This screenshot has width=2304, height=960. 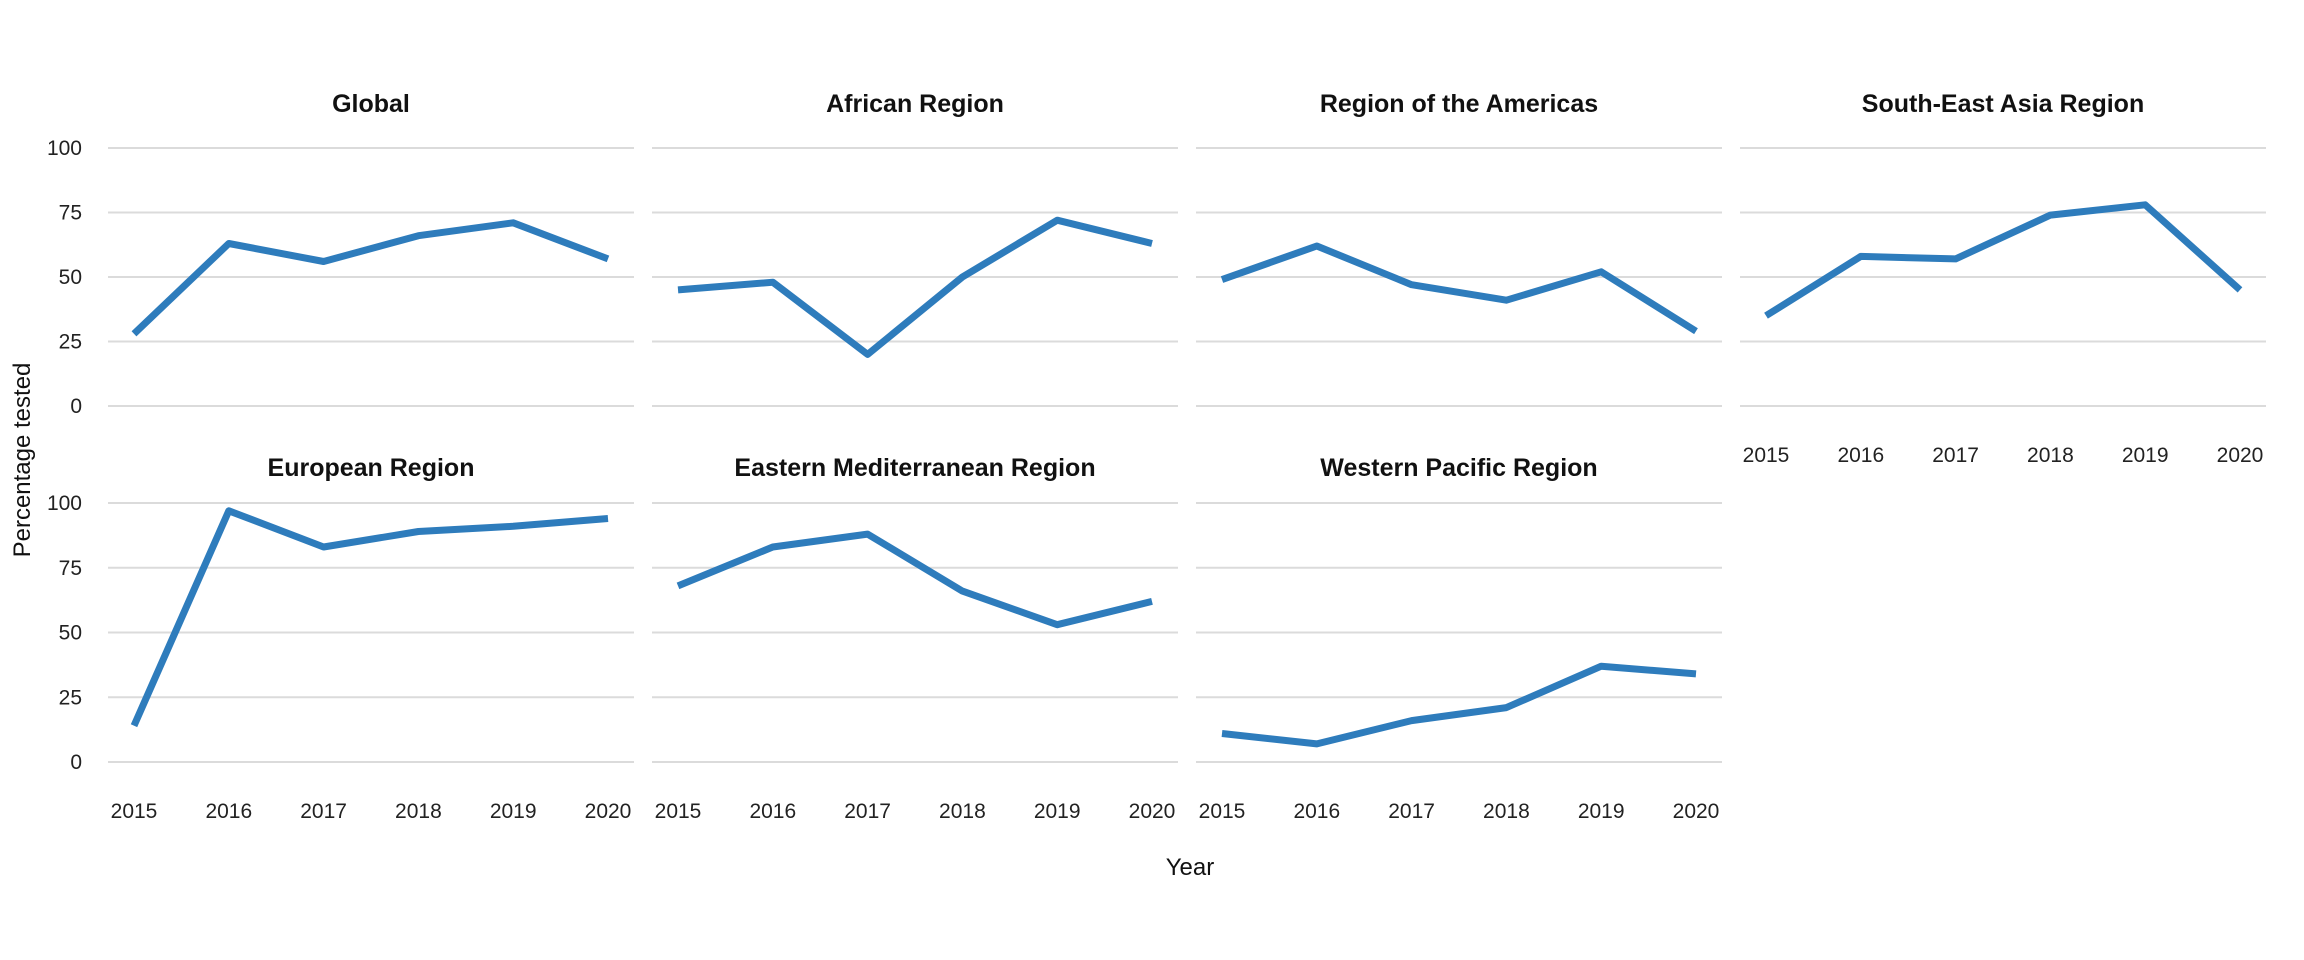 I want to click on facet-title-western-pacific-region: Western Pacific Region, so click(x=1458, y=468).